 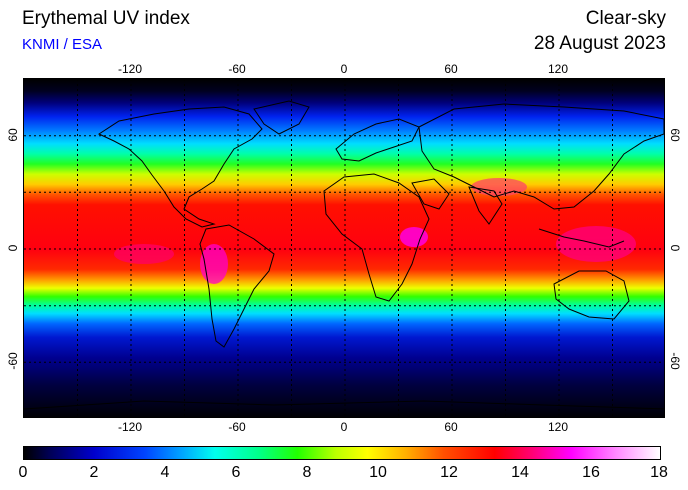 What do you see at coordinates (237, 286) in the screenshot?
I see `south-america-coast` at bounding box center [237, 286].